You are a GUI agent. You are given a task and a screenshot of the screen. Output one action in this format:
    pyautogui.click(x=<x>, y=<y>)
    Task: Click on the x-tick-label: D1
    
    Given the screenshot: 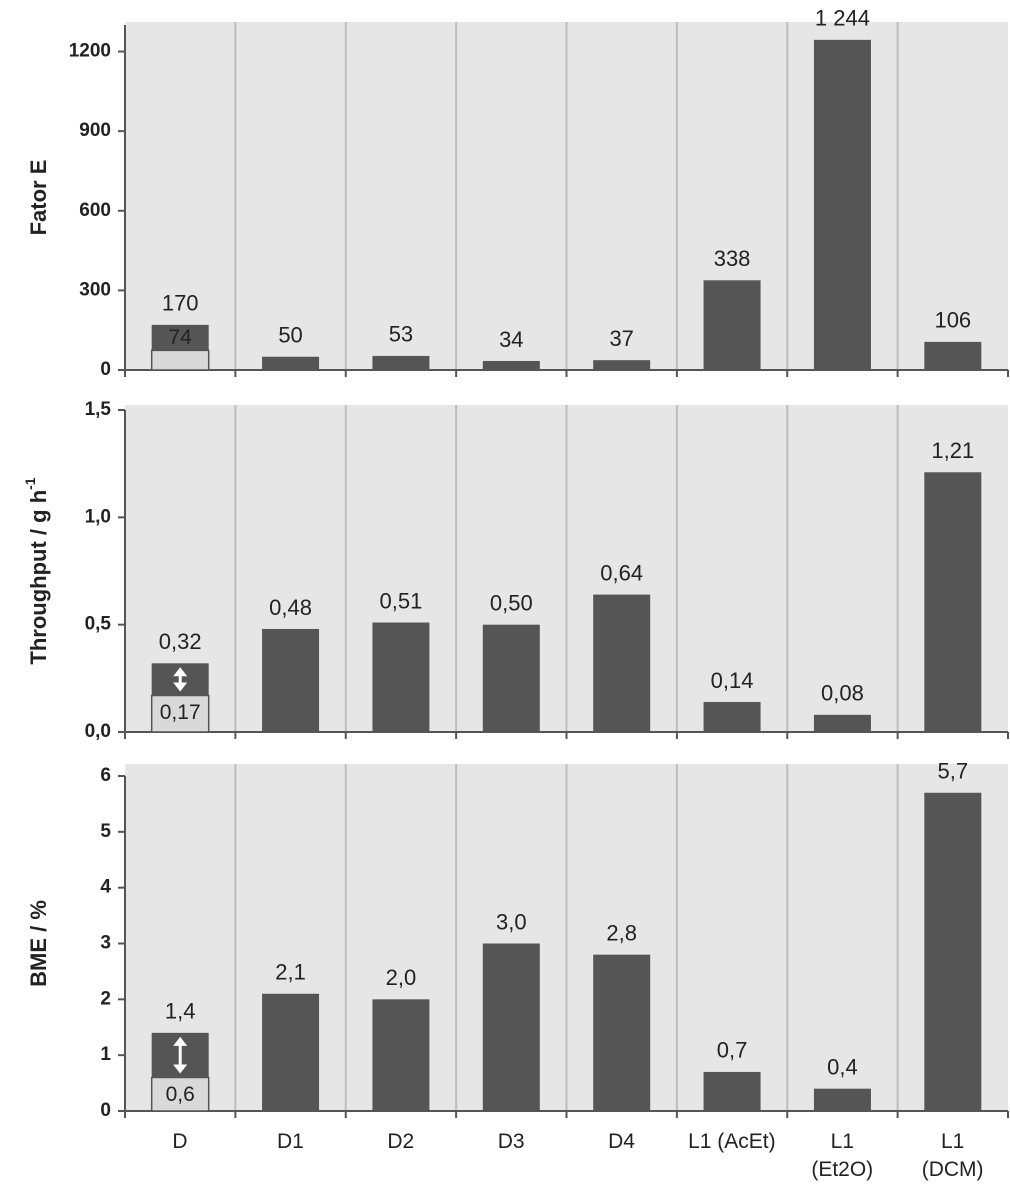 What is the action you would take?
    pyautogui.click(x=290, y=1141)
    